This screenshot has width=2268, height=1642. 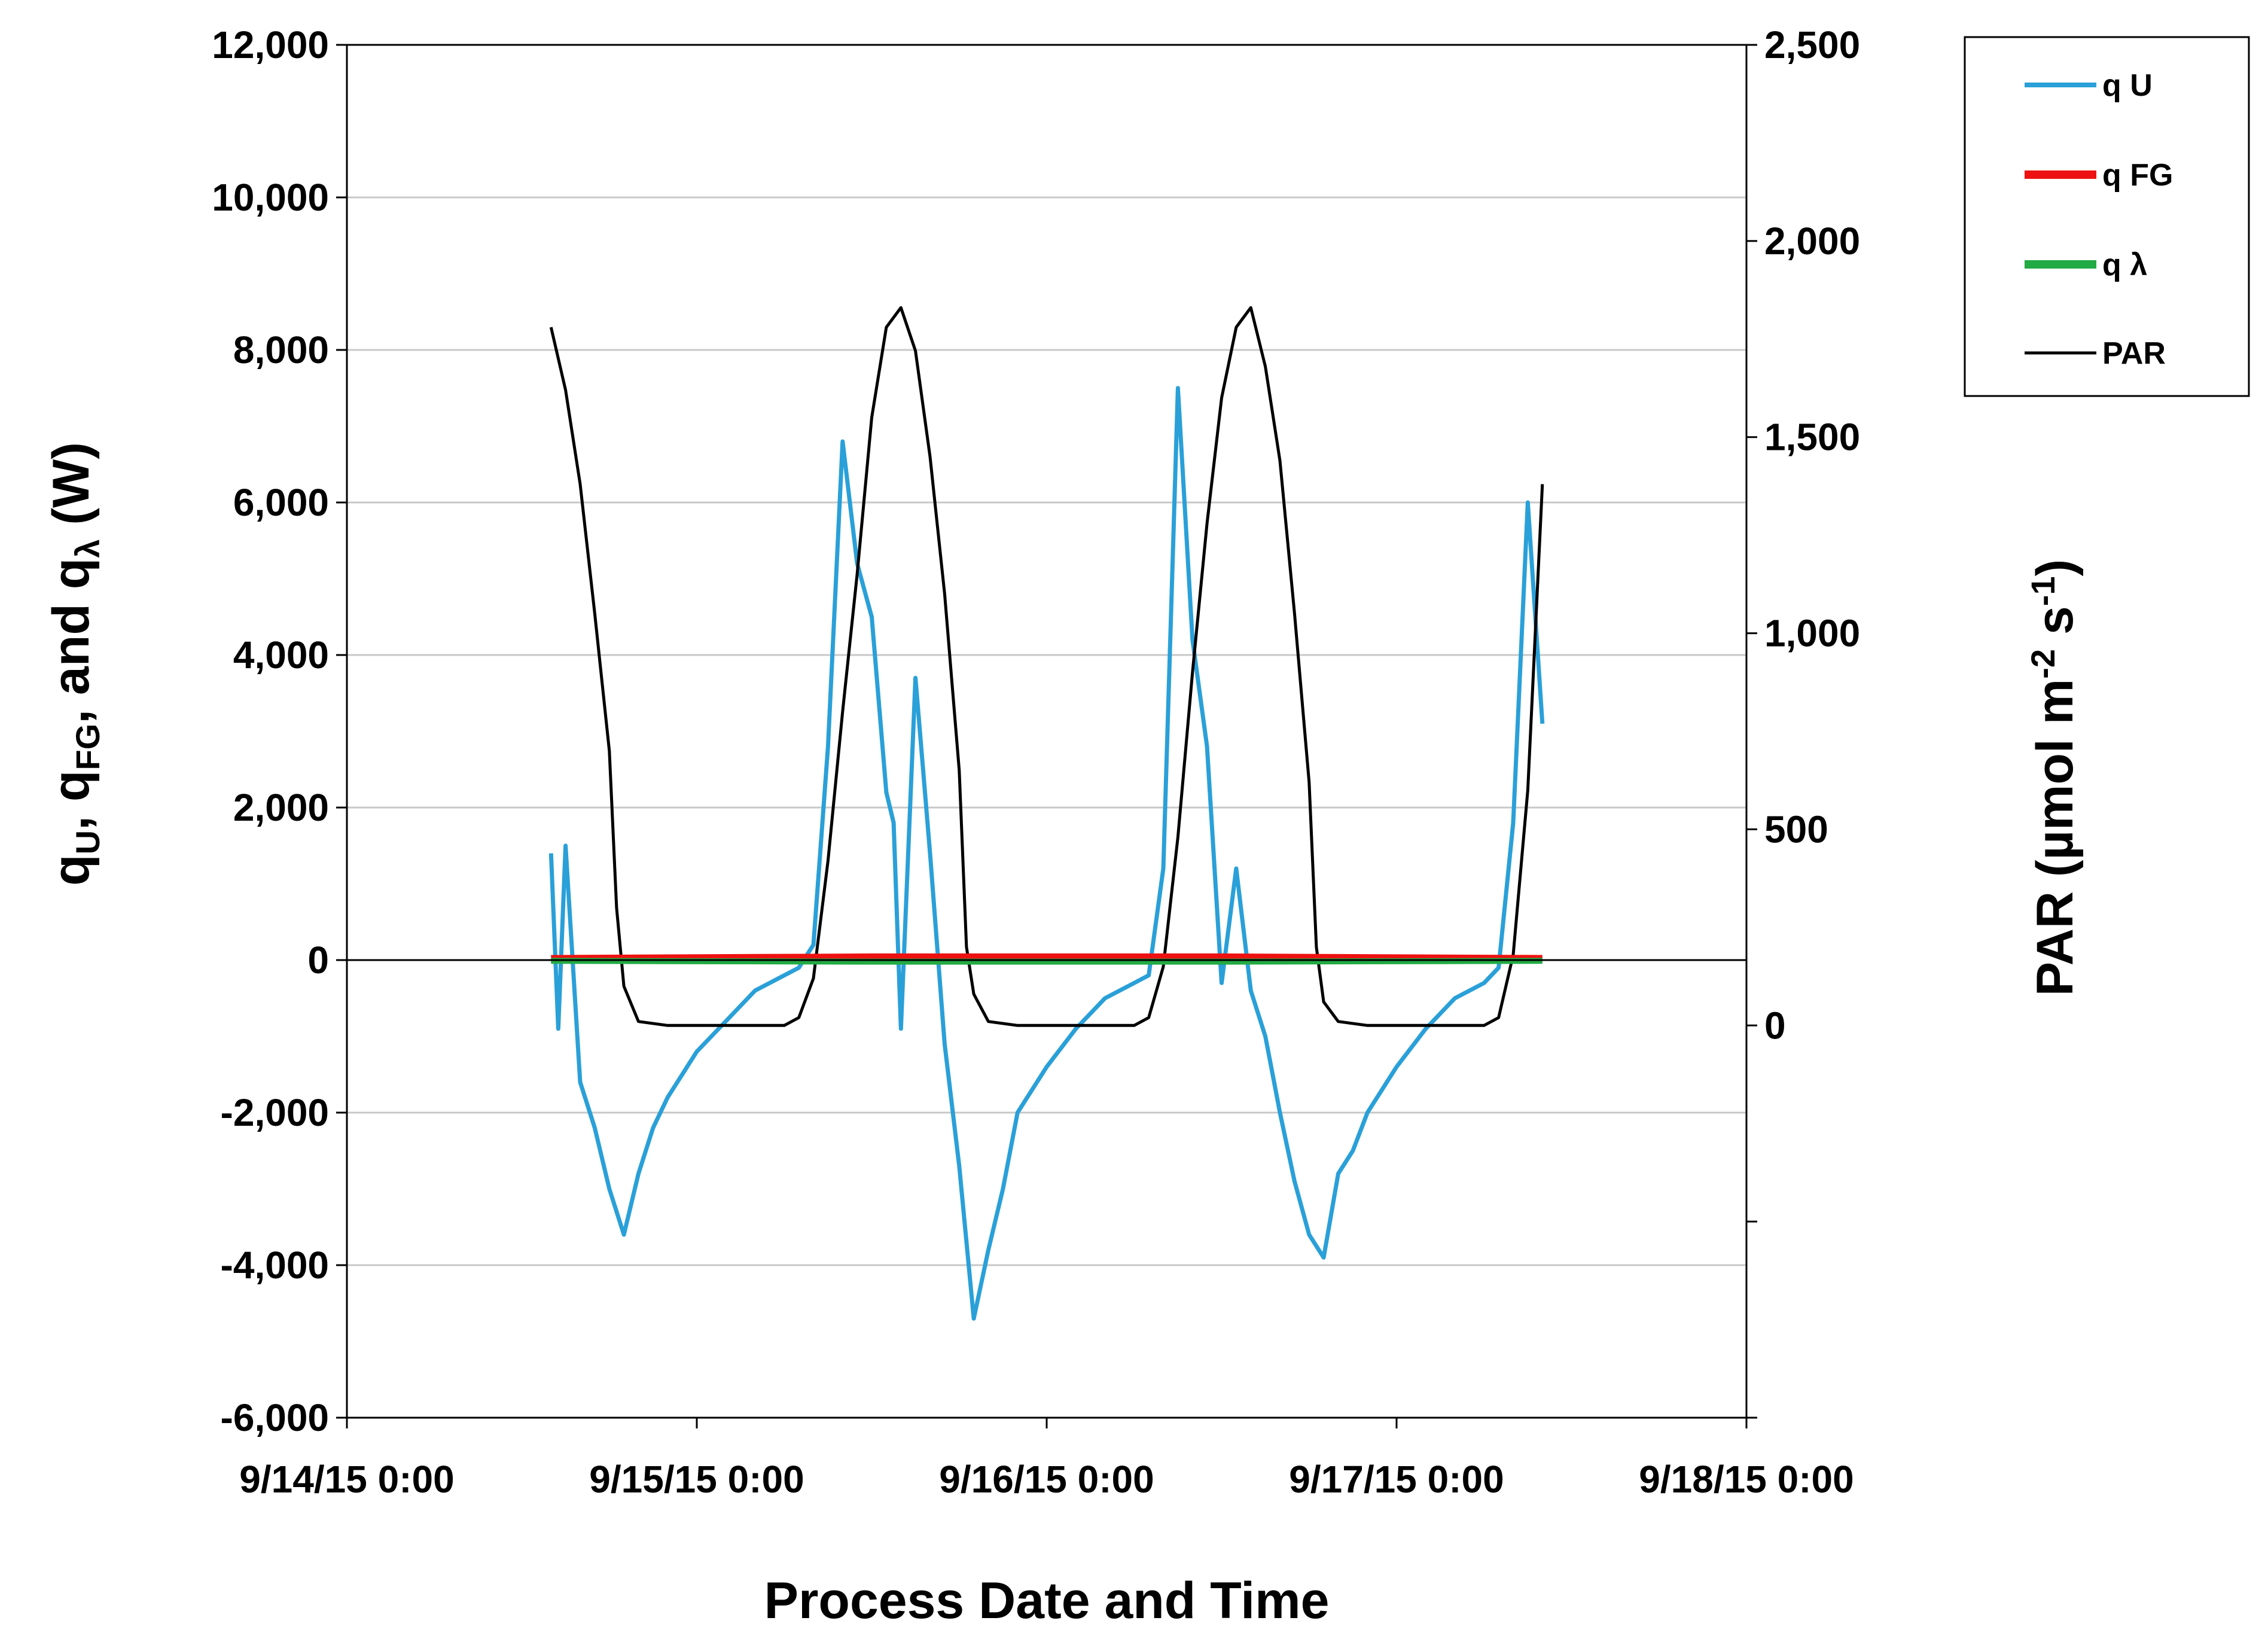 What do you see at coordinates (1746, 1480) in the screenshot?
I see `x-tick-label: 9/18/15 0:00` at bounding box center [1746, 1480].